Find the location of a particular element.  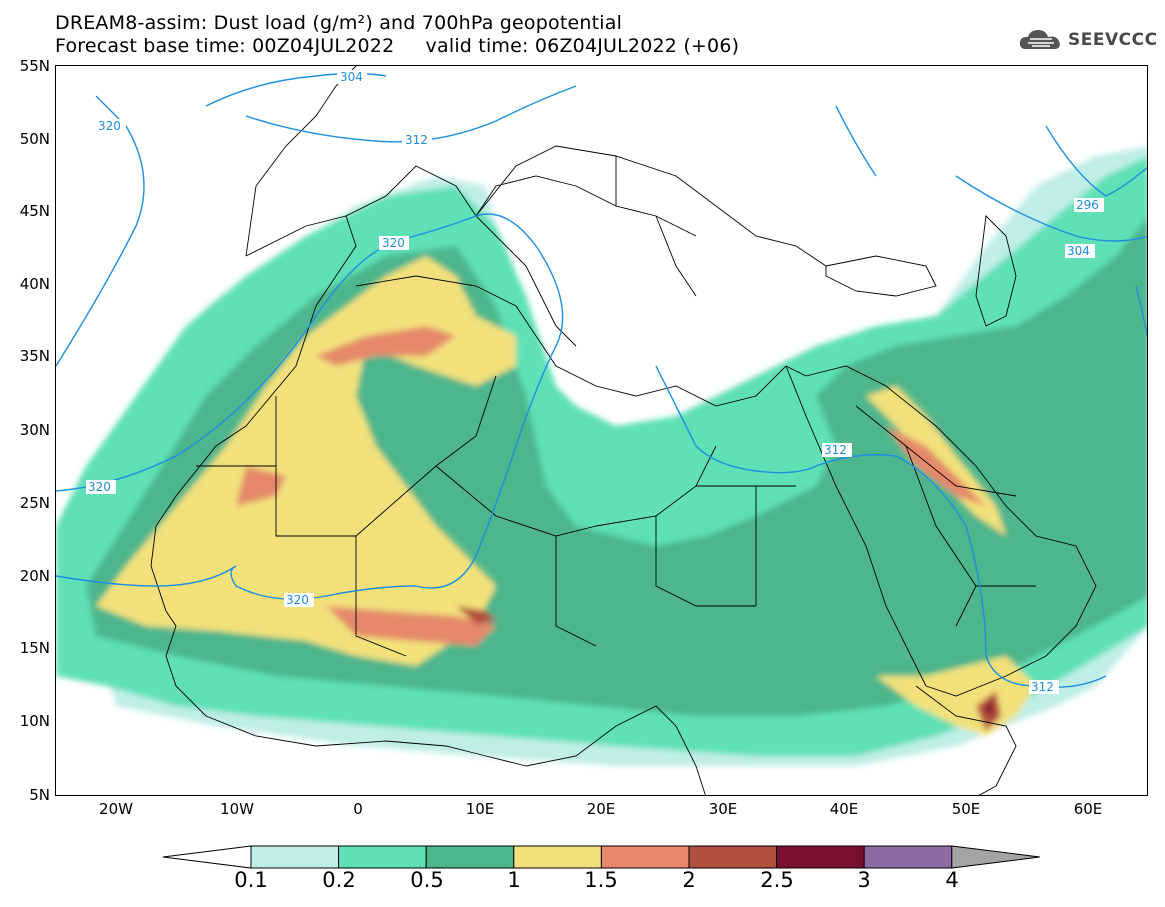

contour-label-312-yemen: 312 is located at coordinates (1042, 687).